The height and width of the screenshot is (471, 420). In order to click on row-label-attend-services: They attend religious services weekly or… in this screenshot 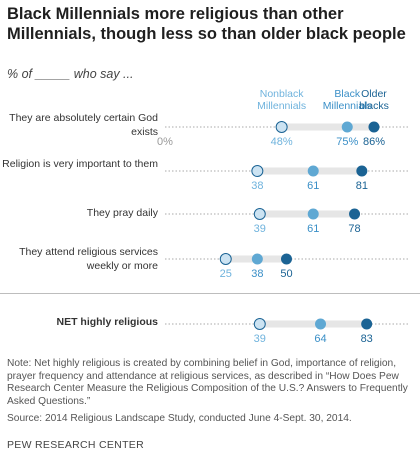, I will do `click(88, 259)`.